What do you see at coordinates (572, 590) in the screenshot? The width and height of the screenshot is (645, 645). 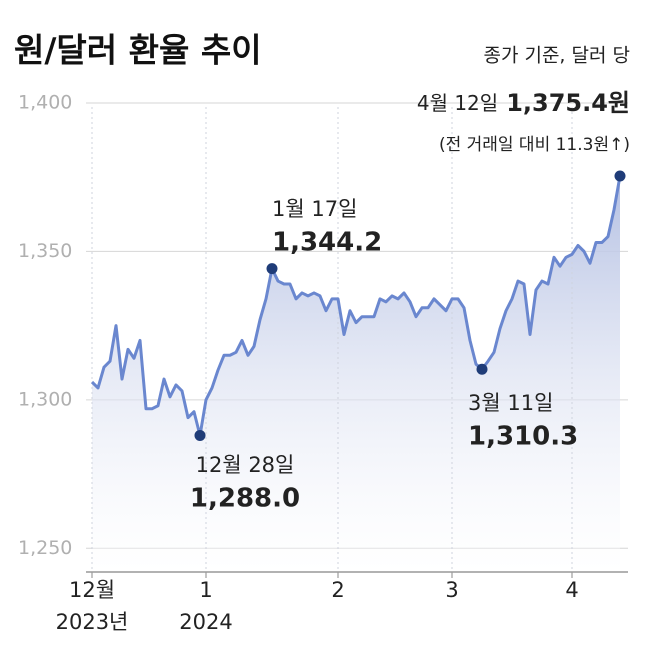 I see `x-tick-label: 4` at bounding box center [572, 590].